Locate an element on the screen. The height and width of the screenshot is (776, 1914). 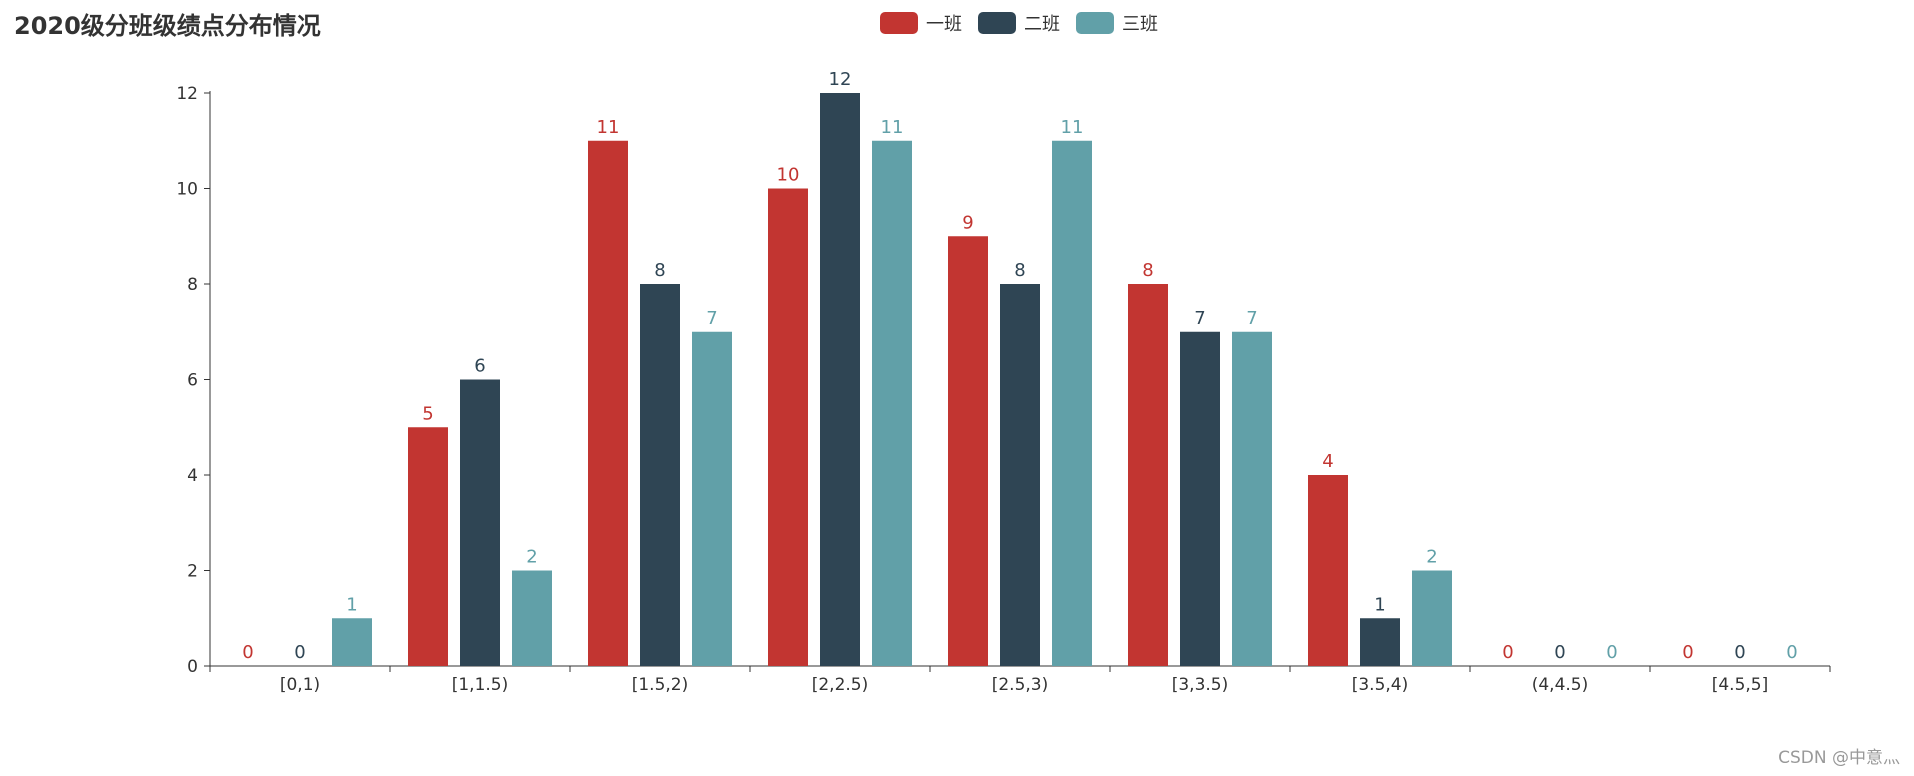
data-label-series-2: 6 is located at coordinates (479, 366).